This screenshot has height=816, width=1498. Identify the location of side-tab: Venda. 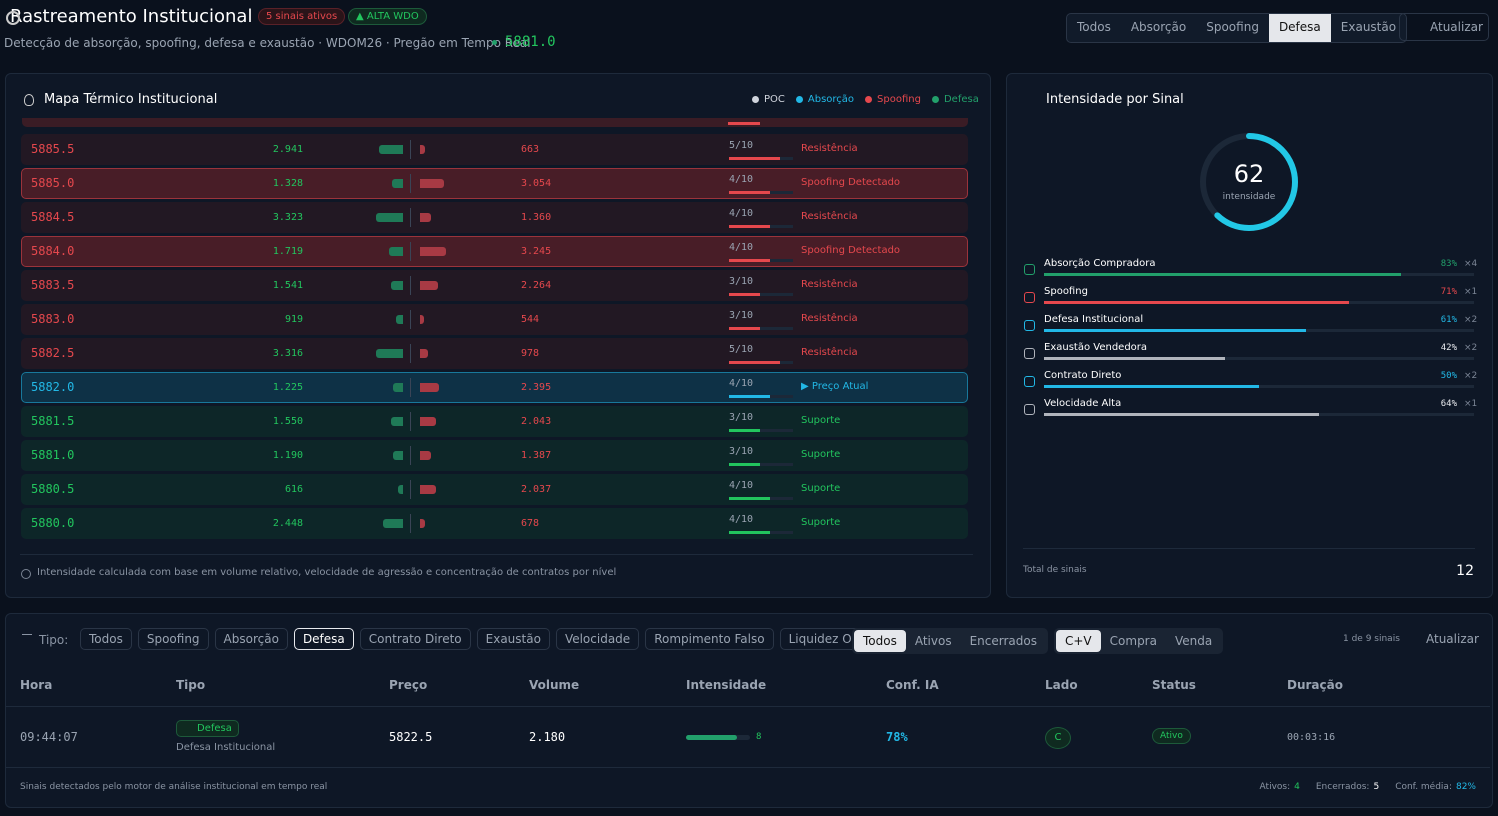
(1193, 641).